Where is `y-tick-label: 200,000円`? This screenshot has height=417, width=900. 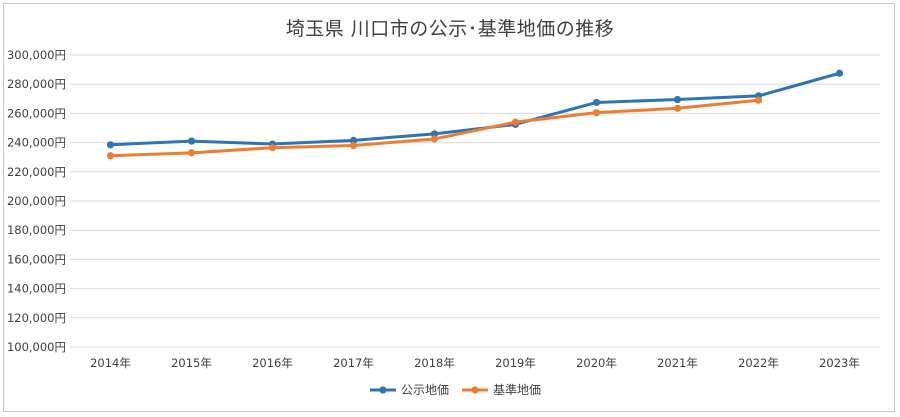 y-tick-label: 200,000円 is located at coordinates (36, 201).